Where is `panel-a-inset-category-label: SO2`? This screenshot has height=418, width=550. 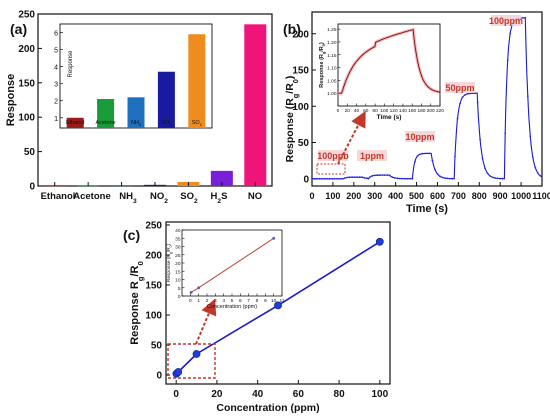 panel-a-inset-category-label: SO2 is located at coordinates (197, 123).